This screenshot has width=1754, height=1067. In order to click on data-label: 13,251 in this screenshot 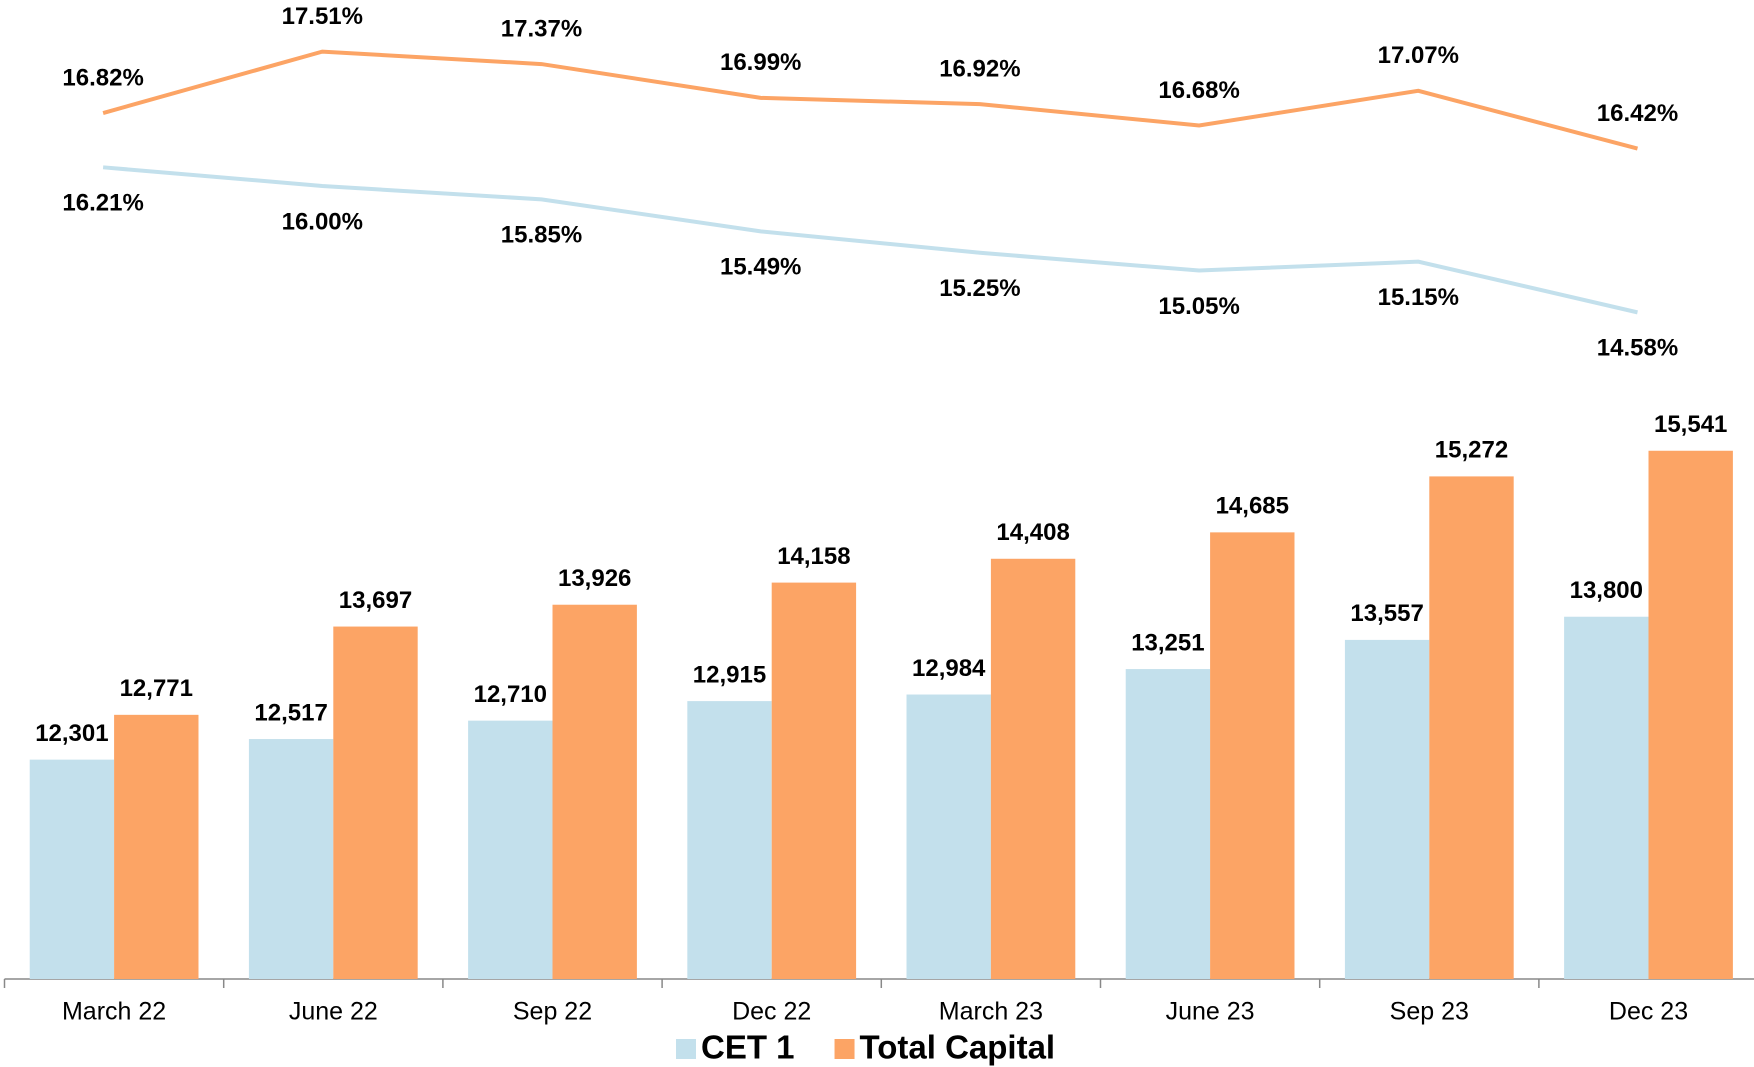, I will do `click(1167, 642)`.